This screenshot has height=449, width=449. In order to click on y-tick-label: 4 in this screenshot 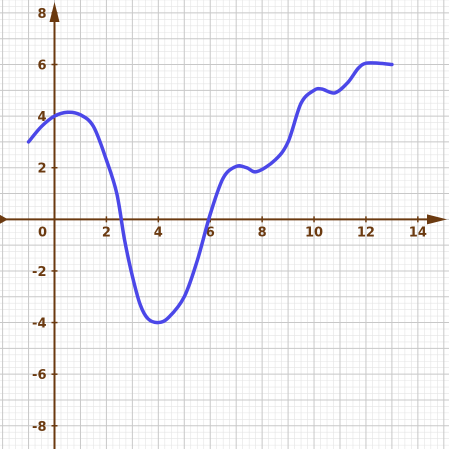, I will do `click(41, 117)`.